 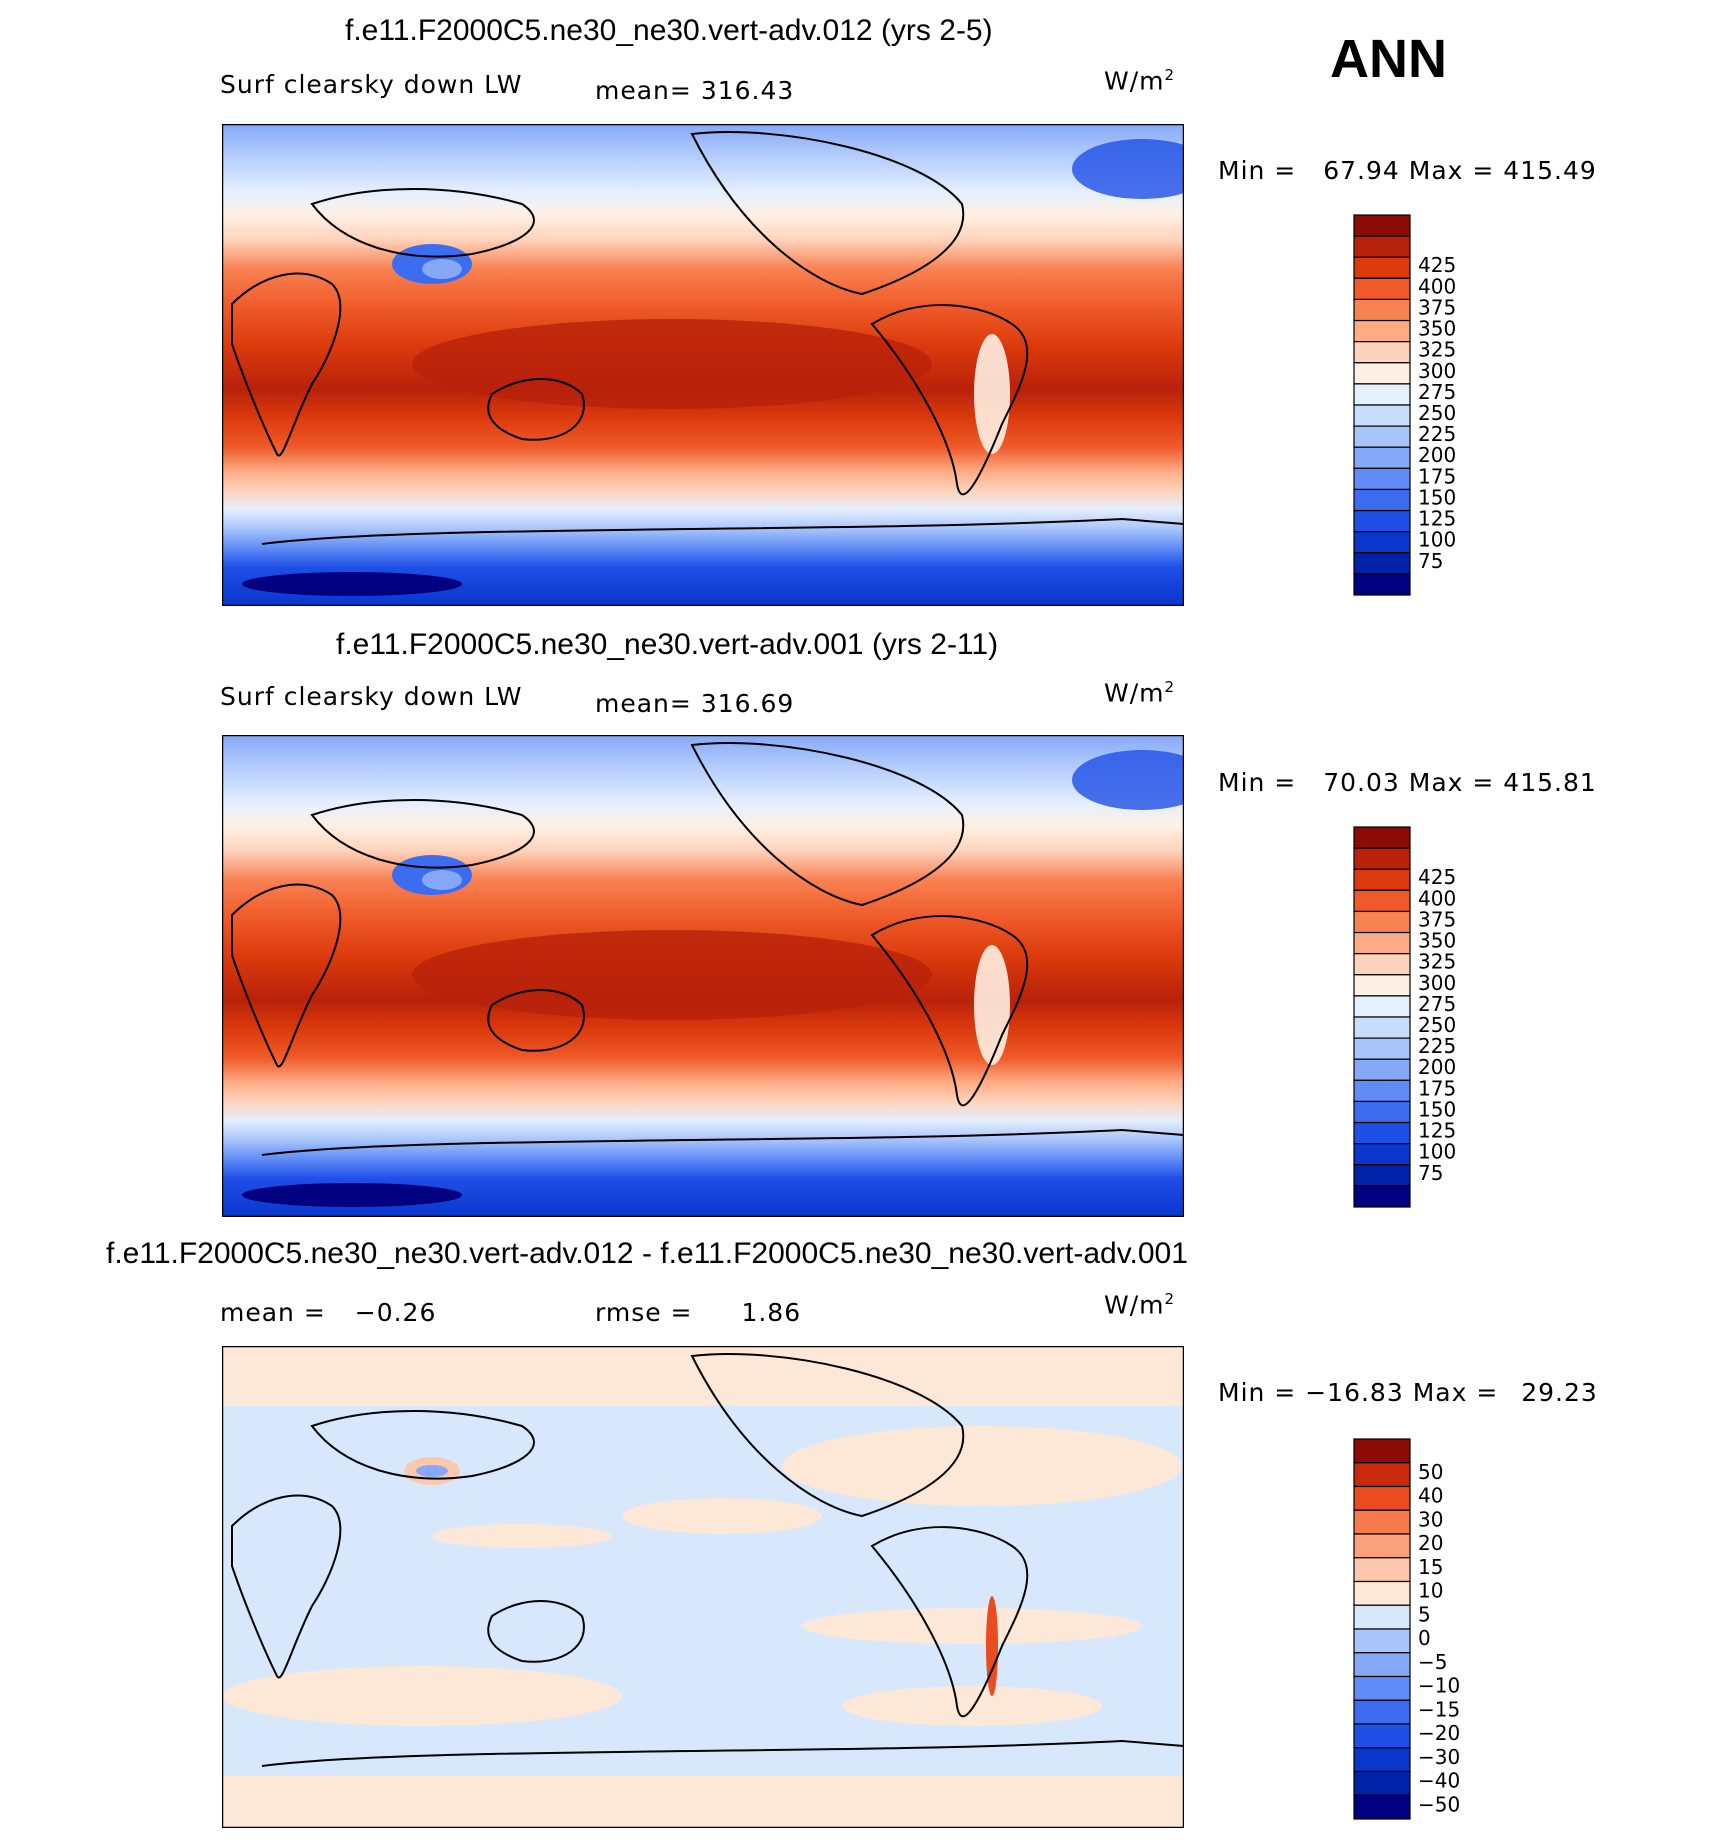 What do you see at coordinates (371, 696) in the screenshot?
I see `panel2-variable-label: Surf clearsky down LW` at bounding box center [371, 696].